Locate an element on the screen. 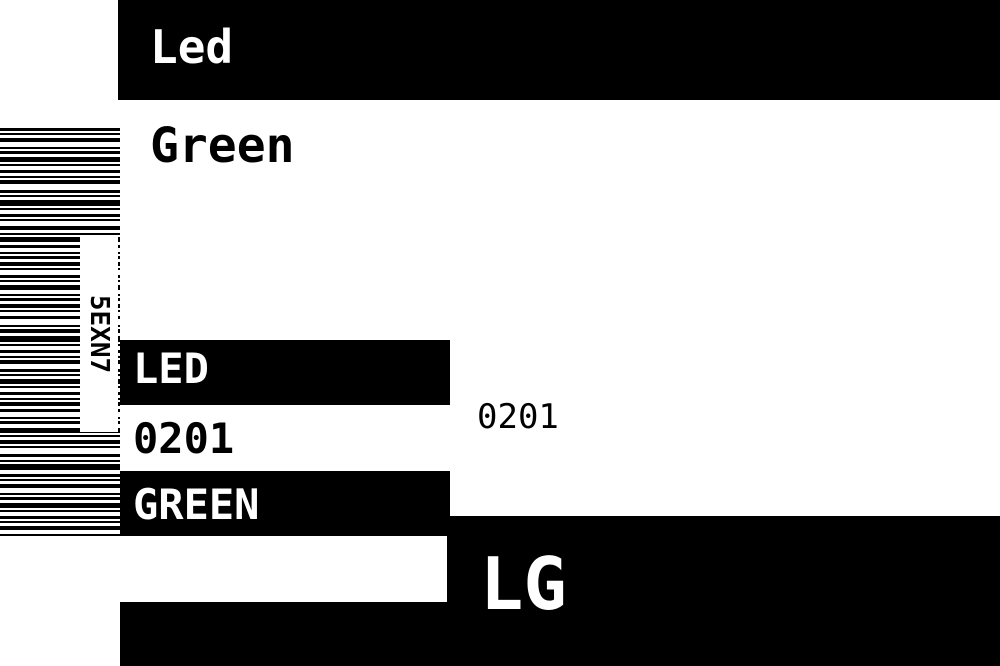  led-band is located at coordinates (285, 372).